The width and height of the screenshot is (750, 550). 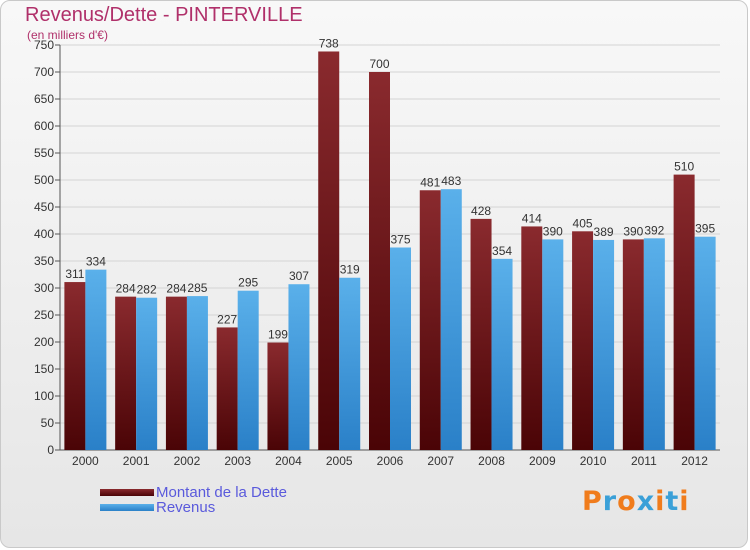 What do you see at coordinates (672, 501) in the screenshot?
I see `logo-letter: t` at bounding box center [672, 501].